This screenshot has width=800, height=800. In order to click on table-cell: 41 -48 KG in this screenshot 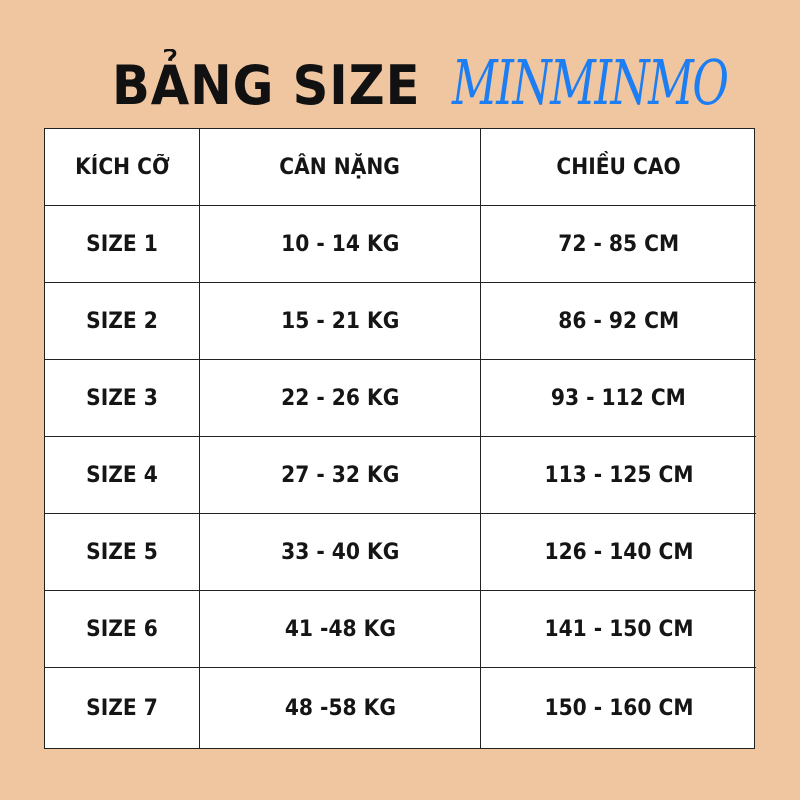, I will do `click(340, 629)`.